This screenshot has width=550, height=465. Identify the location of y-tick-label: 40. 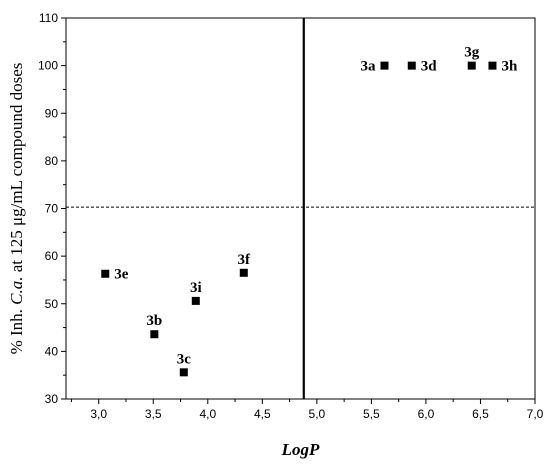
(52, 351).